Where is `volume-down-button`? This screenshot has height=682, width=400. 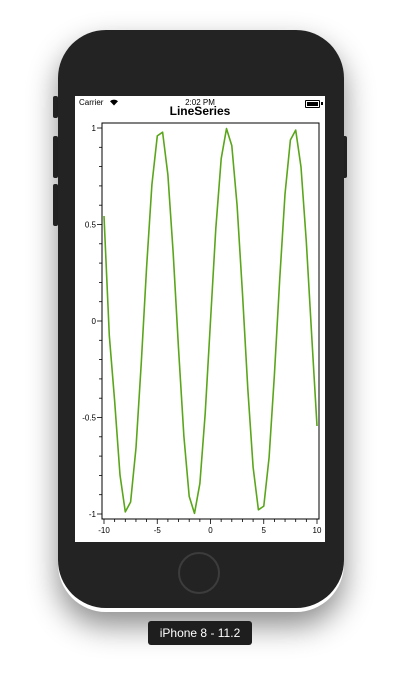 volume-down-button is located at coordinates (55, 205).